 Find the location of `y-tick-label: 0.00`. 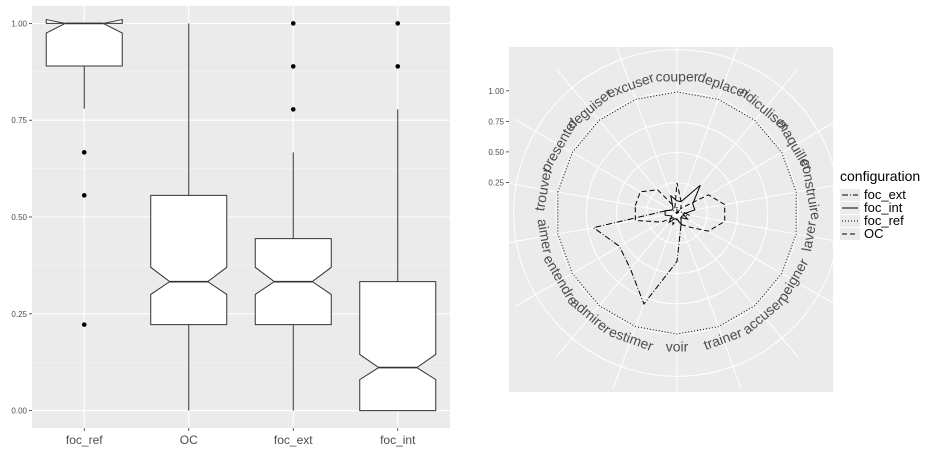

y-tick-label: 0.00 is located at coordinates (19, 411).